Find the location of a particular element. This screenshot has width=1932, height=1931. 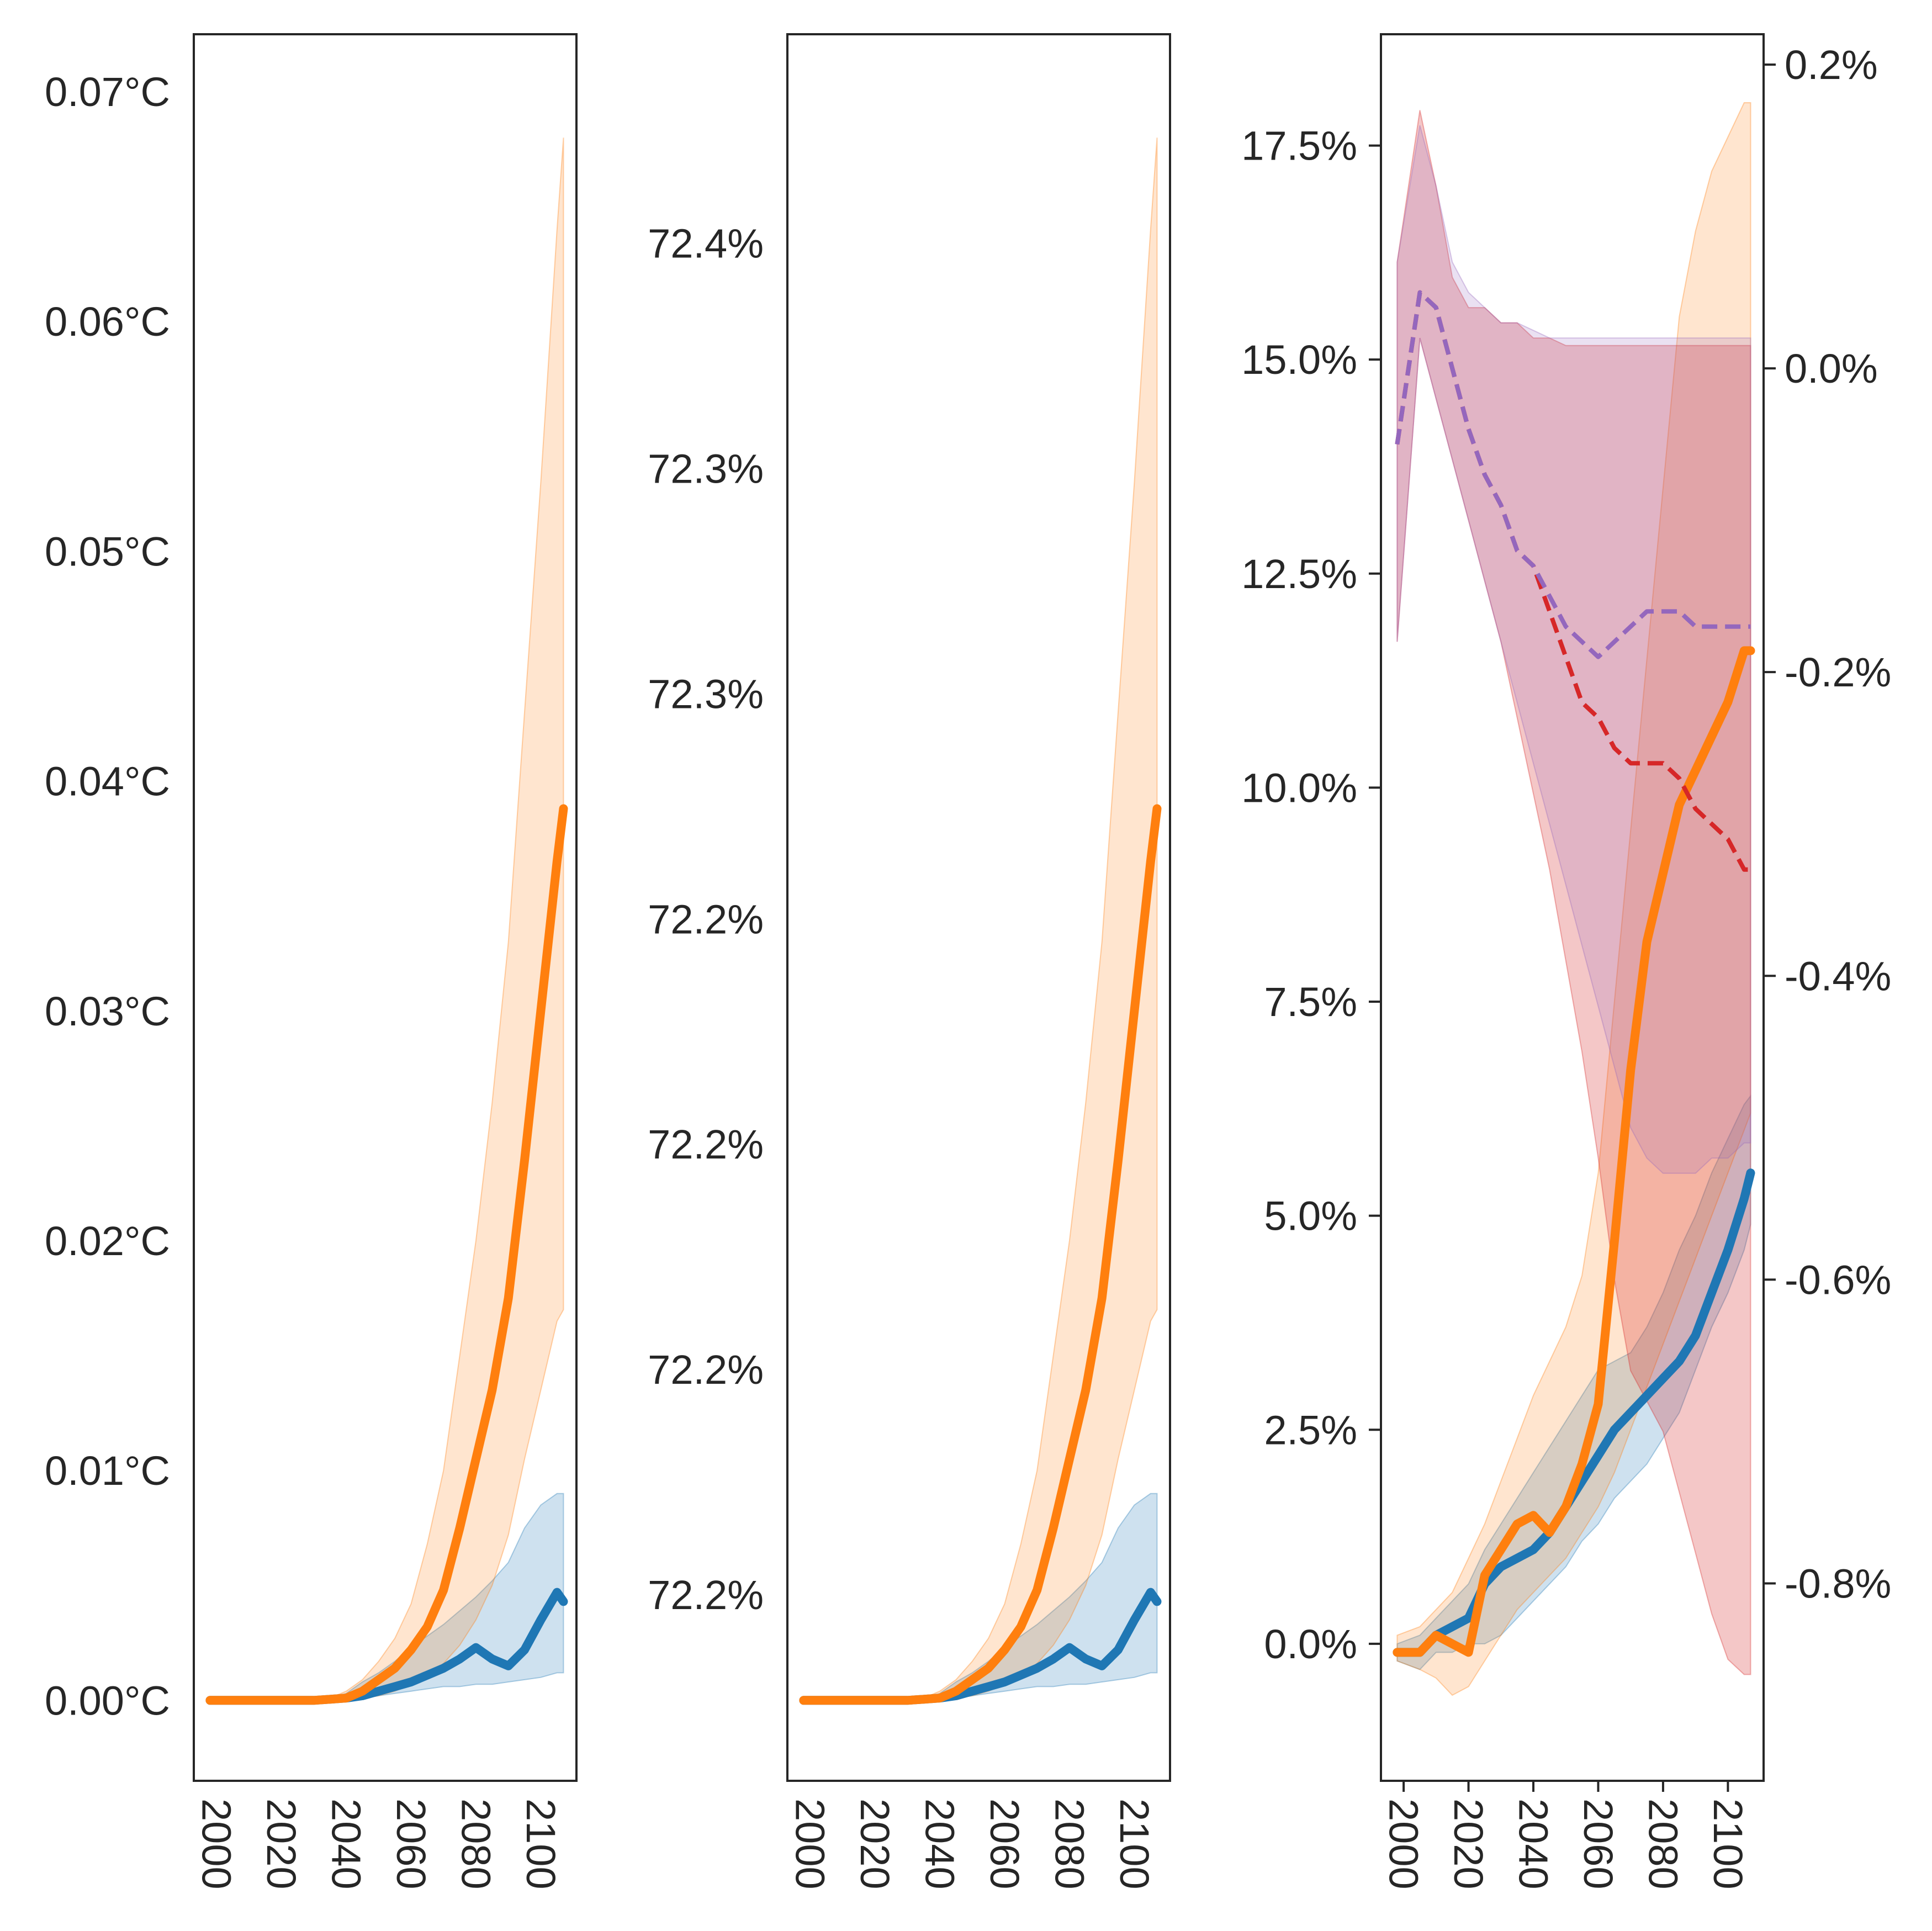

confidence-band-blue is located at coordinates (1573, 1382).